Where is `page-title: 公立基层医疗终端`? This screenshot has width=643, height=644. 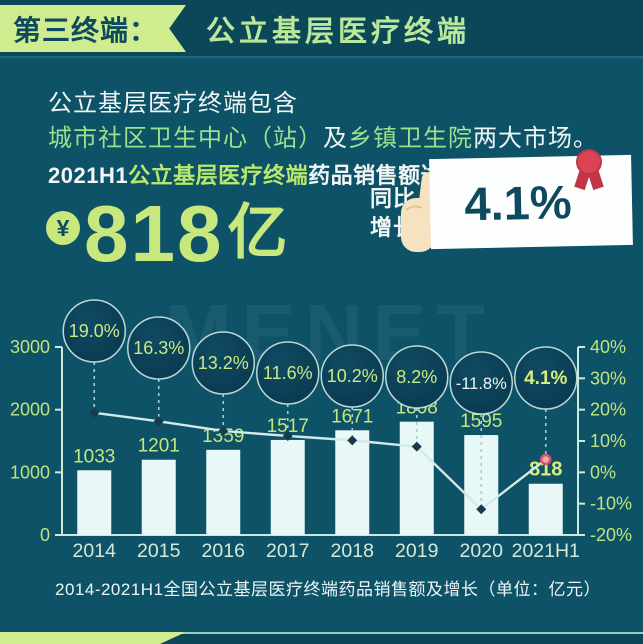 page-title: 公立基层医疗终端 is located at coordinates (338, 31).